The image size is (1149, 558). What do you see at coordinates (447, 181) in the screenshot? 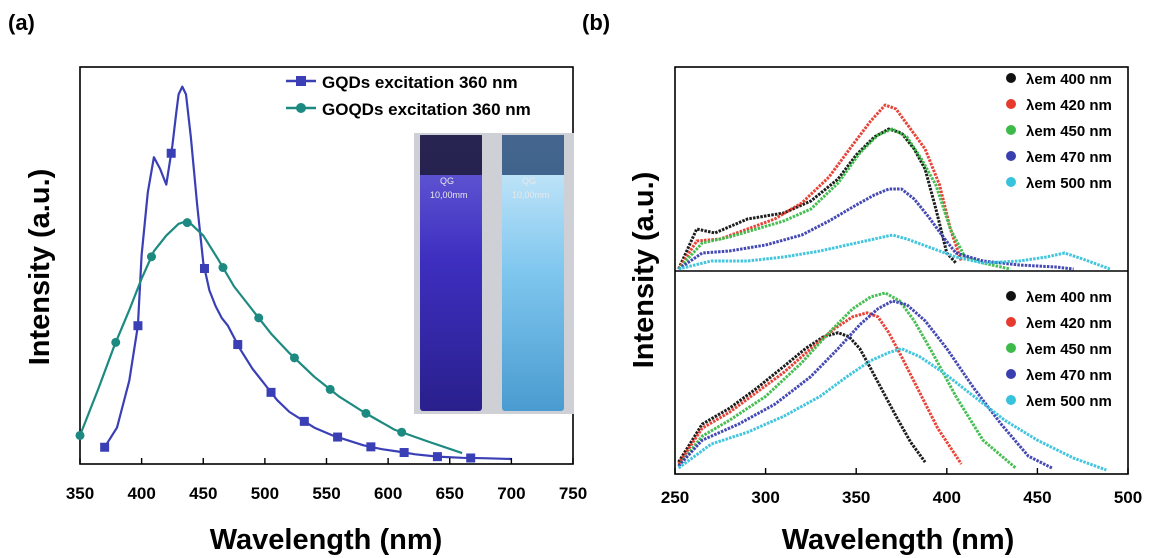
I see `gqds-cuvette-brand: QG` at bounding box center [447, 181].